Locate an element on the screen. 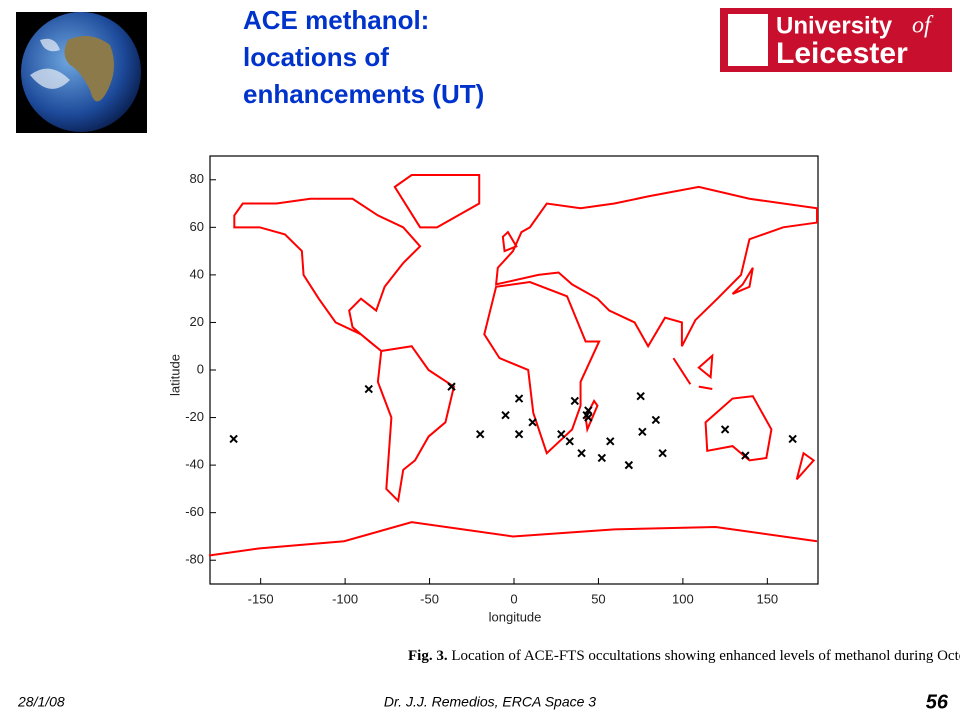 Image resolution: width=960 pixels, height=725 pixels. logo-text: Leicester is located at coordinates (842, 53).